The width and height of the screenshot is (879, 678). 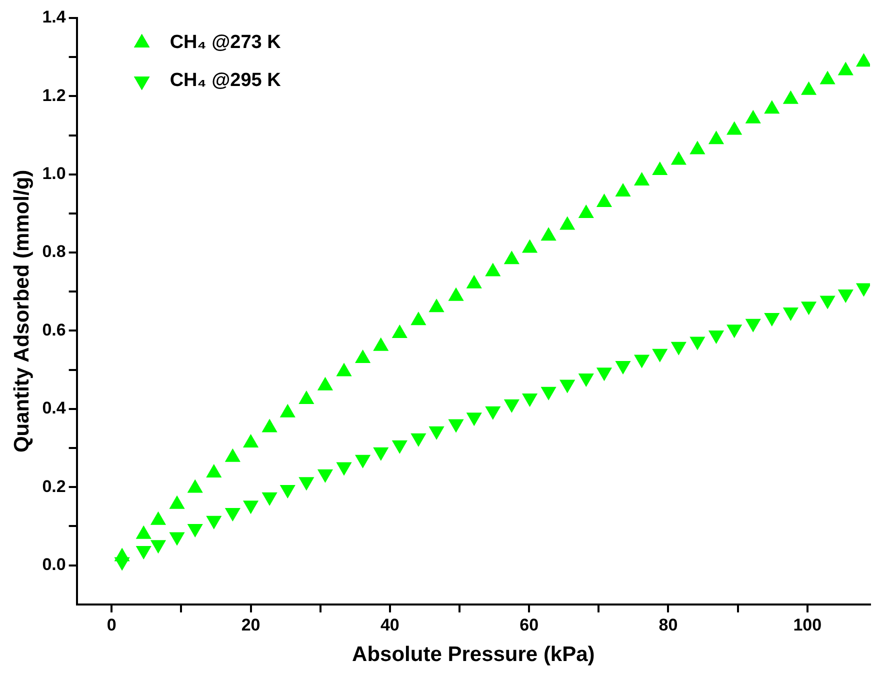 I want to click on x-axis-title: Absolute Pressure (kPa), so click(x=473, y=654).